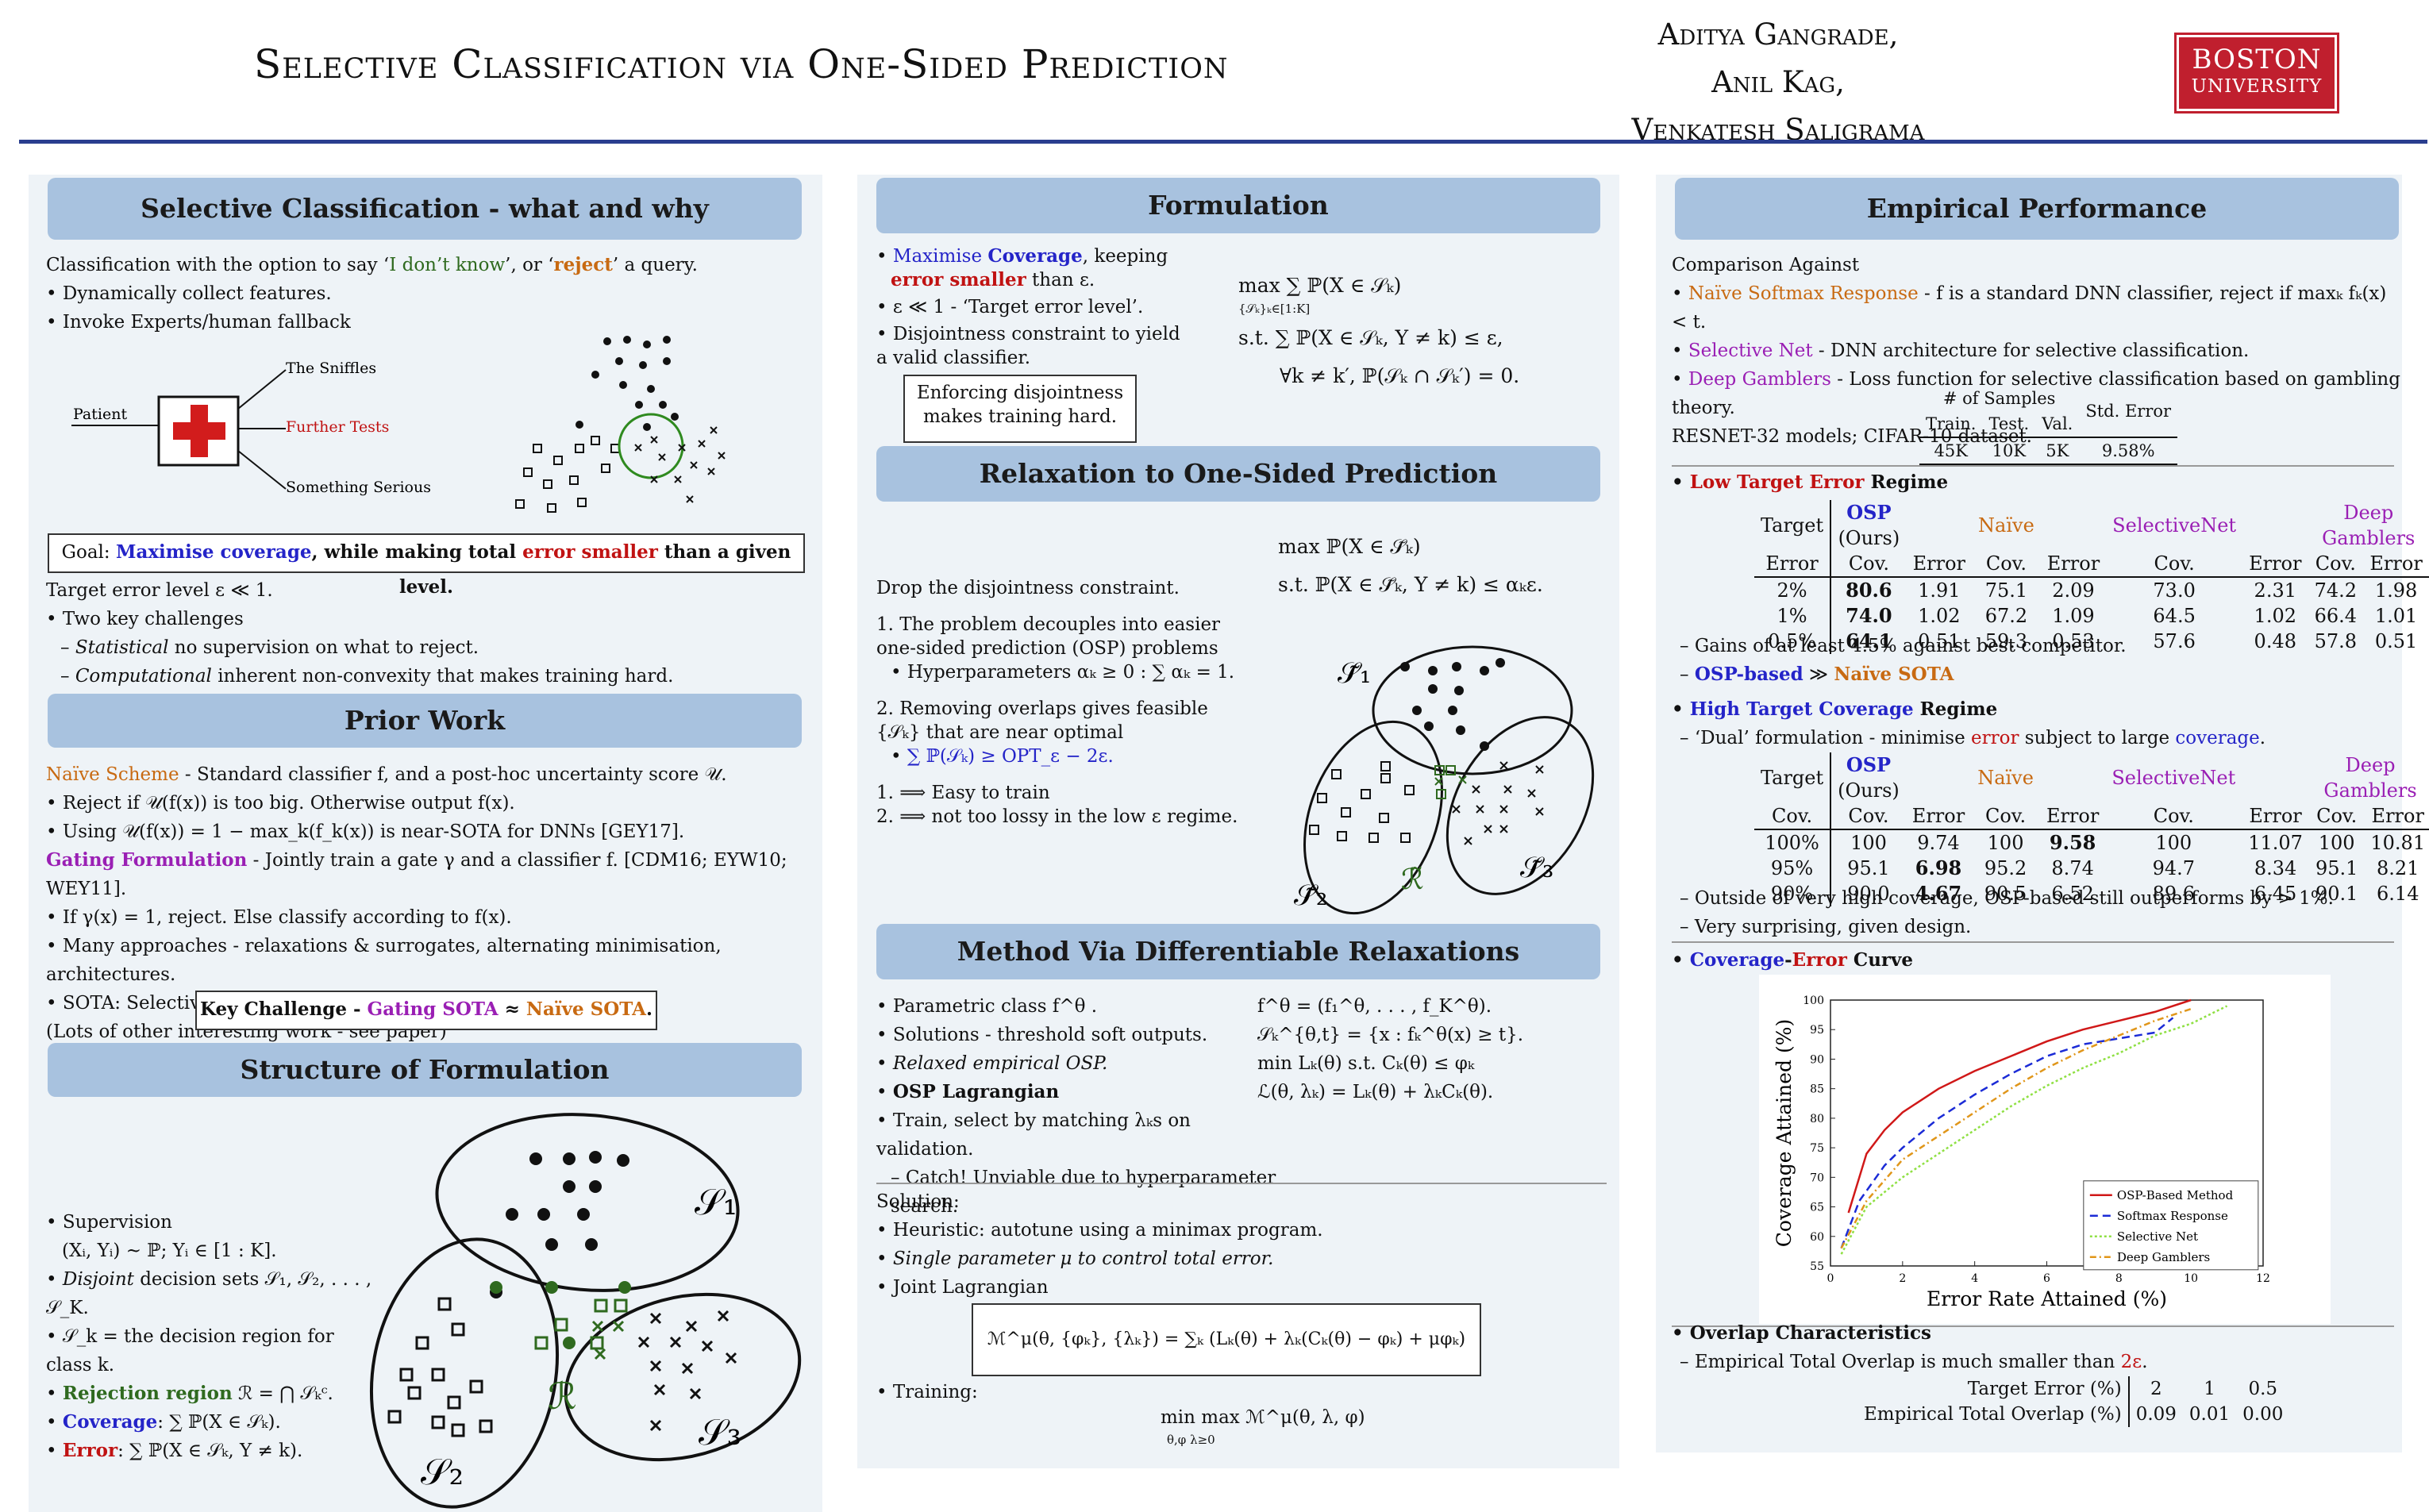  Describe the element at coordinates (2009, 423) in the screenshot. I see `test-header: Test.` at that location.